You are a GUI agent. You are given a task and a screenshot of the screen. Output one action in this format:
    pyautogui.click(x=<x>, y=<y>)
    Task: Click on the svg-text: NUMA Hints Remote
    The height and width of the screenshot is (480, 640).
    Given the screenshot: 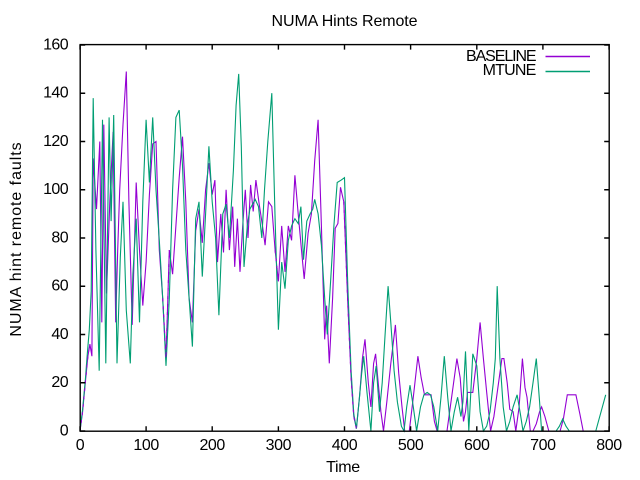 What is the action you would take?
    pyautogui.click(x=345, y=21)
    